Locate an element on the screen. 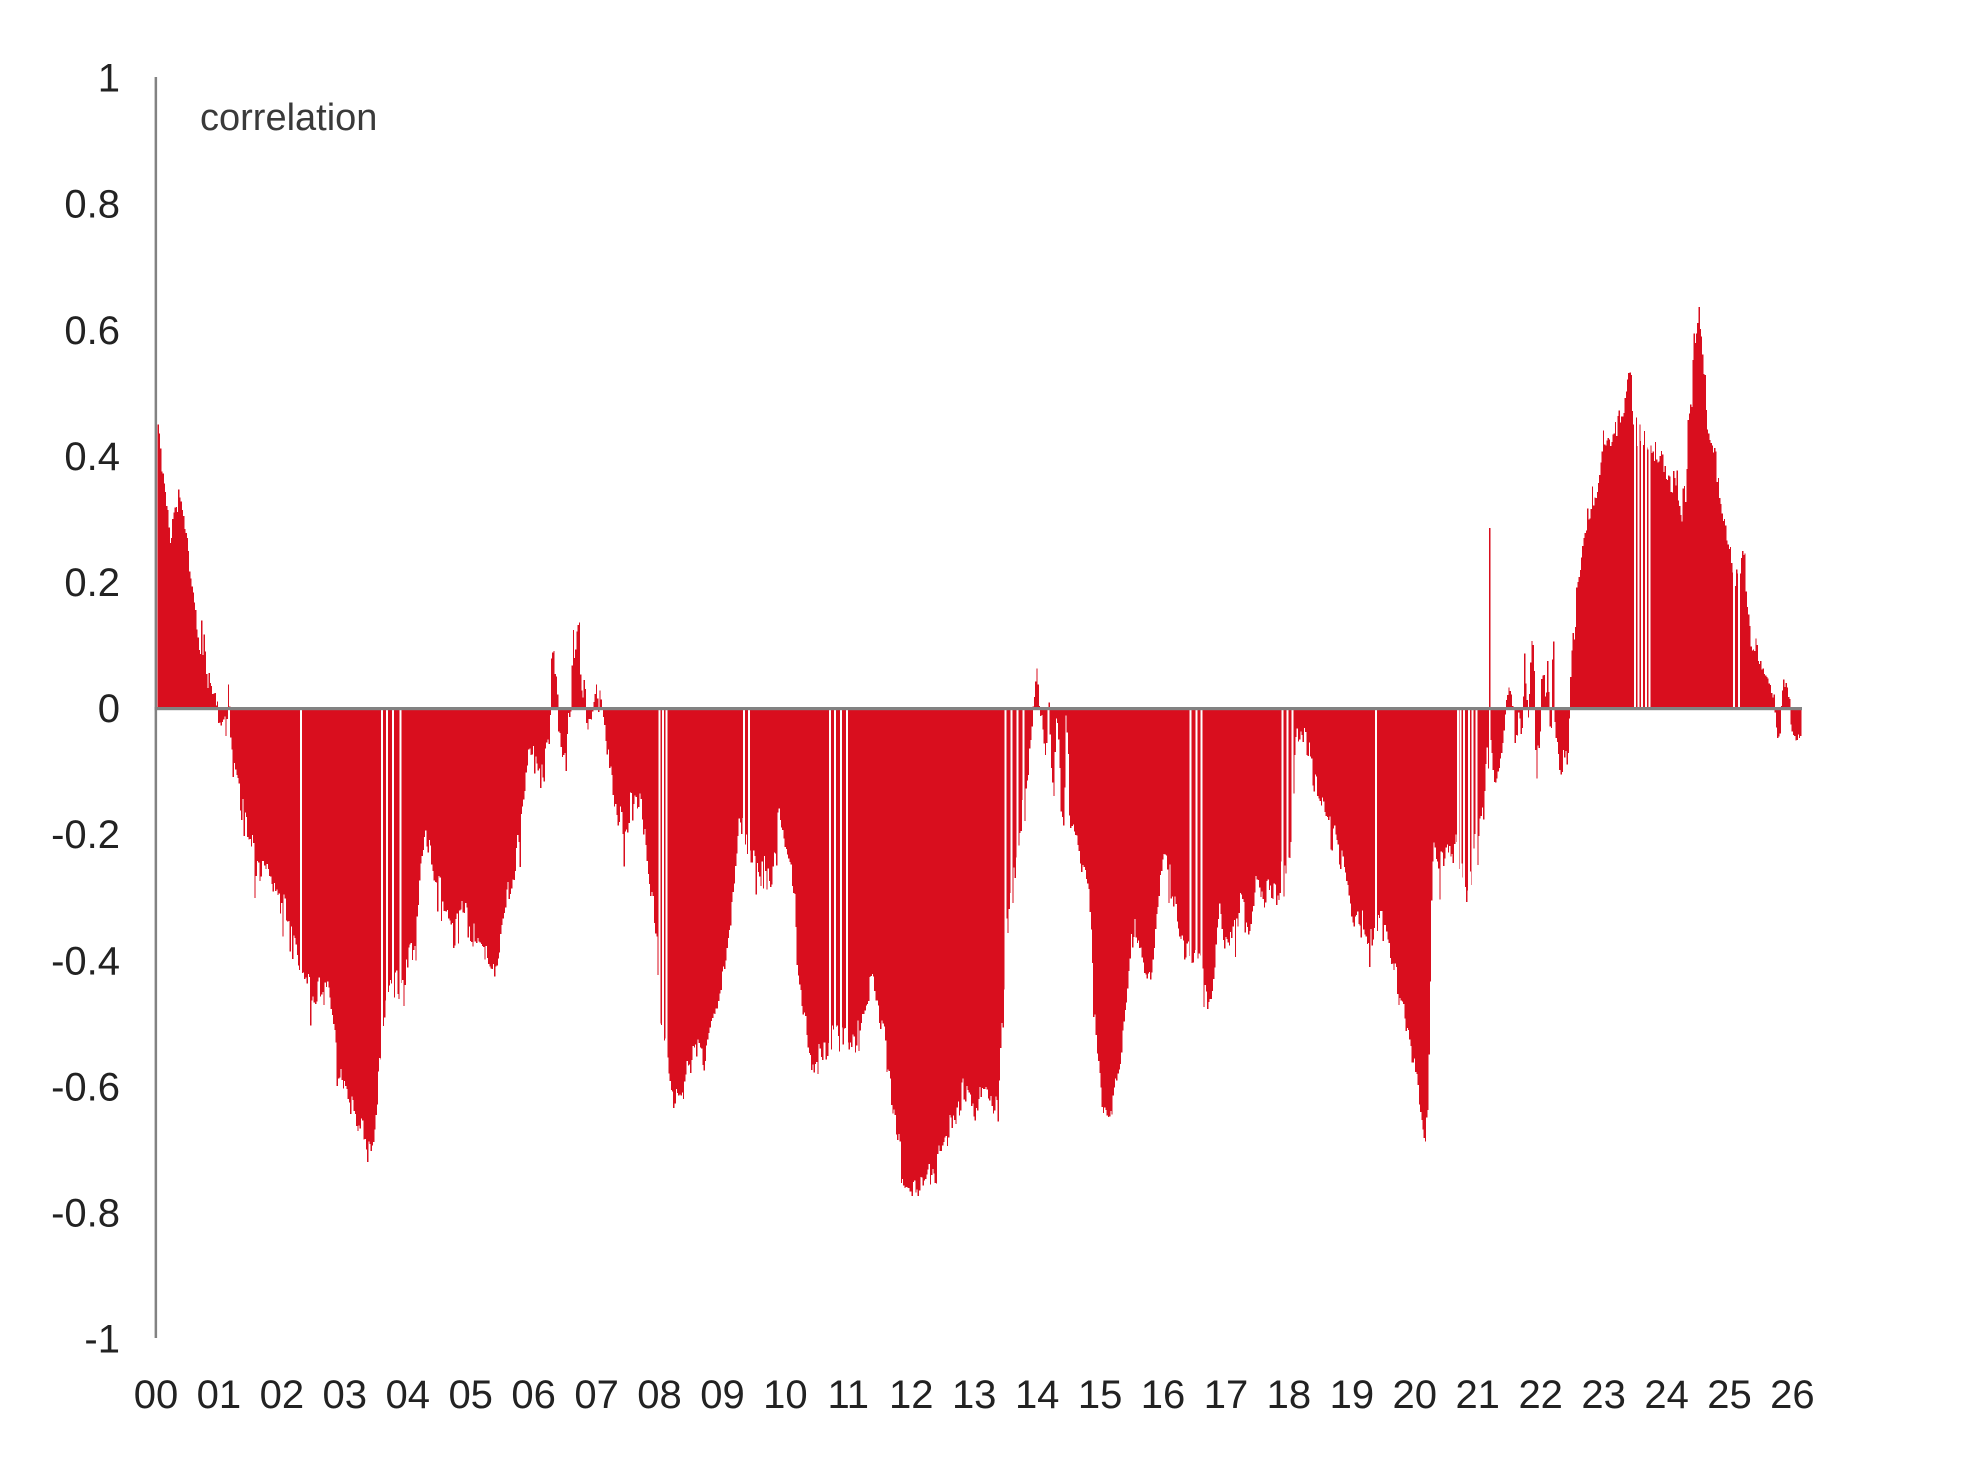 The image size is (1973, 1469). svg-text: 11 is located at coordinates (849, 1395).